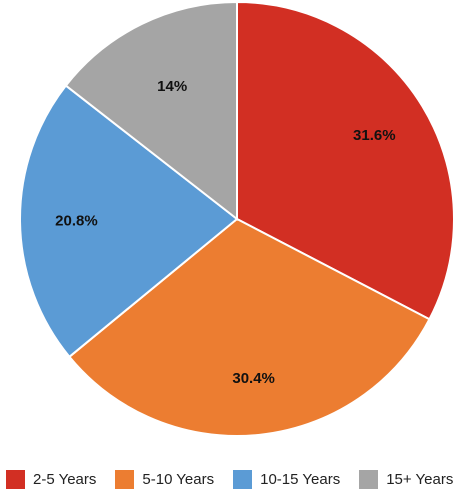 This screenshot has width=474, height=492. What do you see at coordinates (65, 479) in the screenshot?
I see `legend-label: 2-5 Years` at bounding box center [65, 479].